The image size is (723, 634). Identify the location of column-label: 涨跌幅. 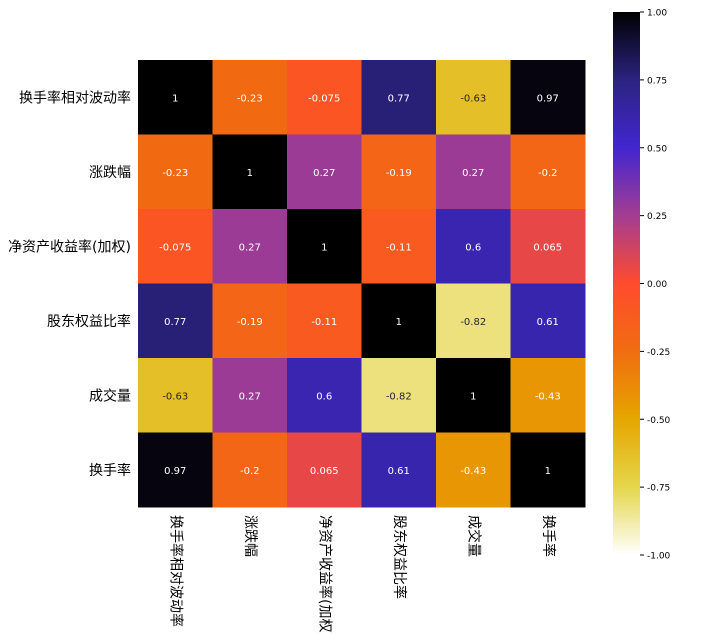
(250, 536).